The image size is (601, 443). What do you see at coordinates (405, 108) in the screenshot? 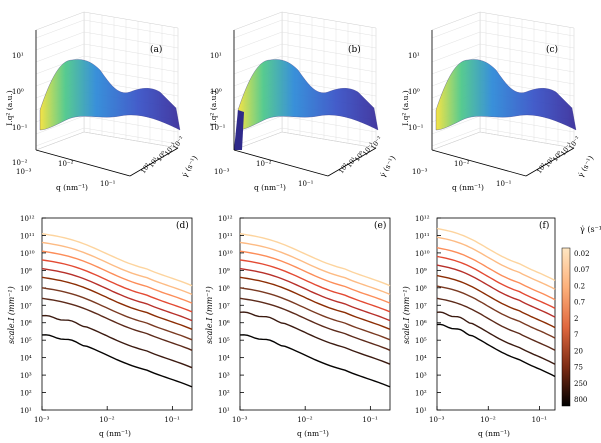
I see `z-axis-label: I.q² (a.u.)` at bounding box center [405, 108].